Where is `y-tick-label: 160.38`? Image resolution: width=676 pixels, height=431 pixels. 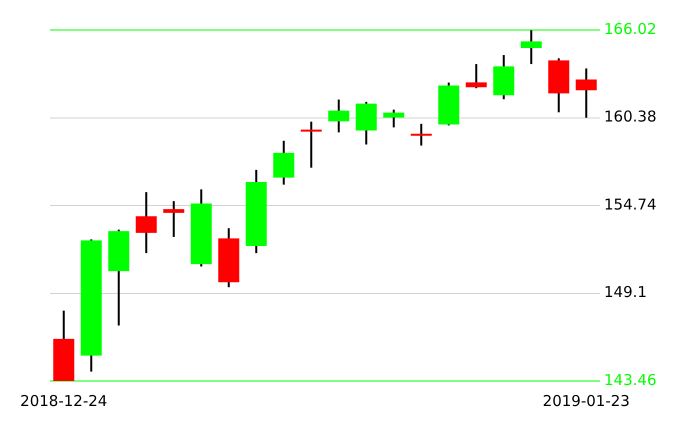 y-tick-label: 160.38 is located at coordinates (630, 117).